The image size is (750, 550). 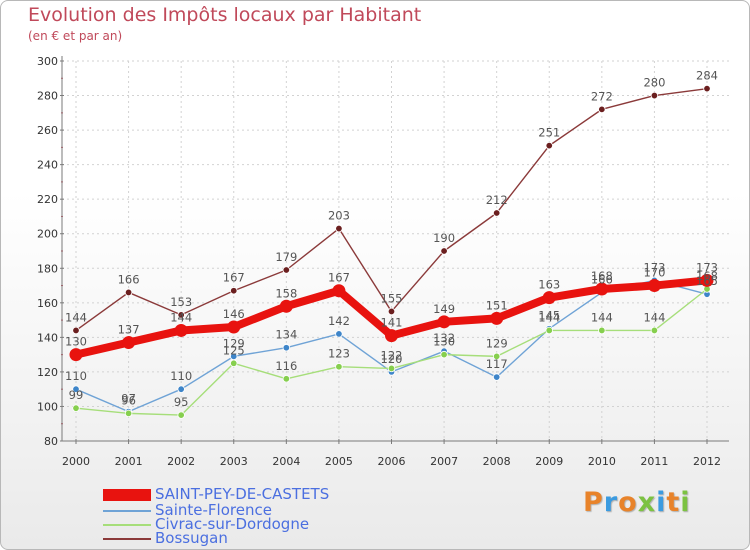 What do you see at coordinates (392, 355) in the screenshot?
I see `data-label: 122` at bounding box center [392, 355].